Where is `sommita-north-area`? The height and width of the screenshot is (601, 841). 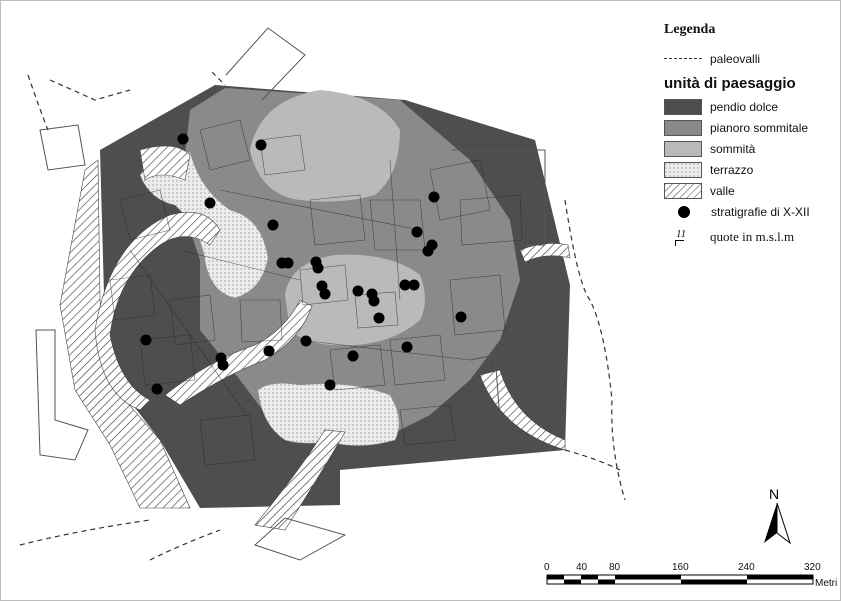 sommita-north-area is located at coordinates (325, 146).